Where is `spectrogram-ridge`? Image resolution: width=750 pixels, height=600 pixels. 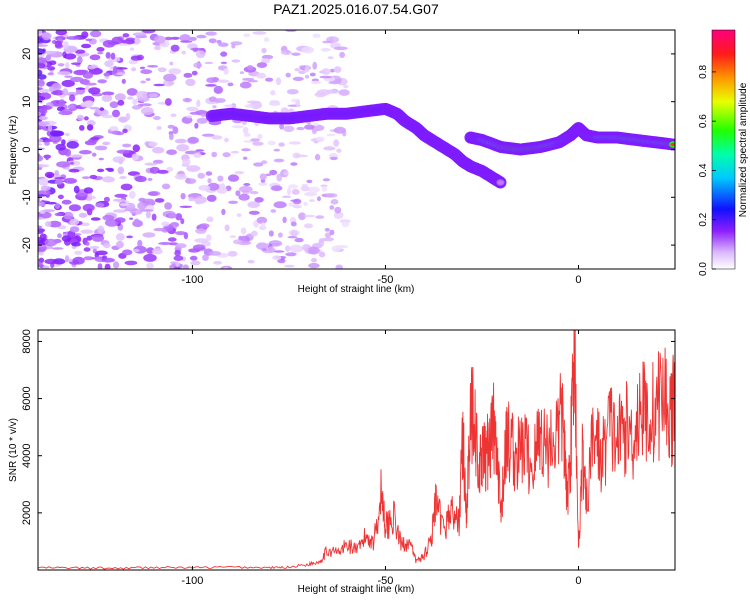 spectrogram-ridge is located at coordinates (440, 145).